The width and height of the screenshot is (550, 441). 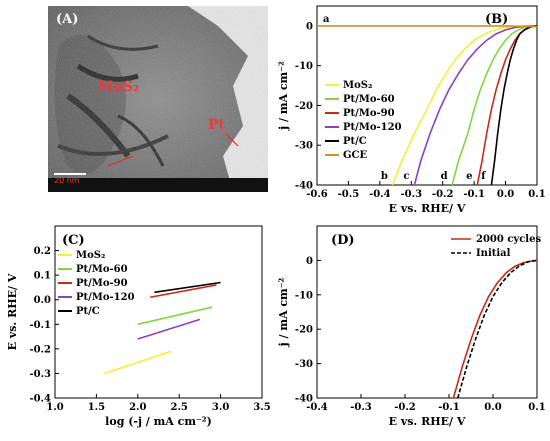 I want to click on x-tick-label: 3.5, so click(x=261, y=407).